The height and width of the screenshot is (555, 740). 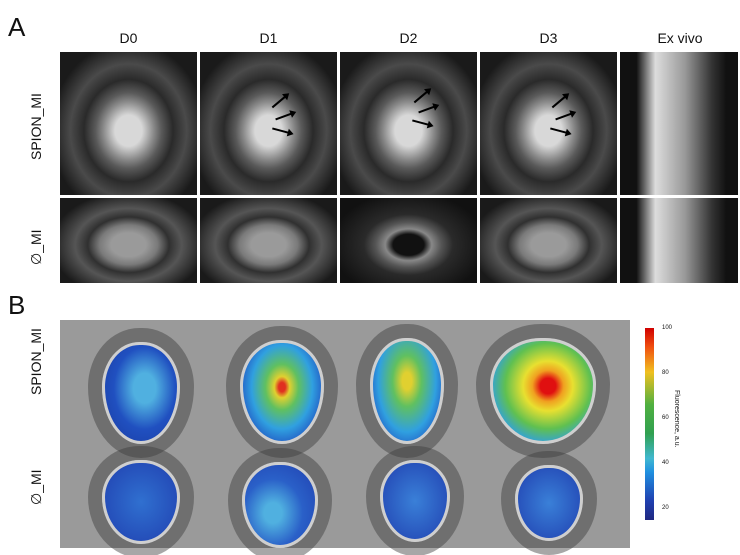 I want to click on colorbar-tick: 80, so click(x=665, y=373).